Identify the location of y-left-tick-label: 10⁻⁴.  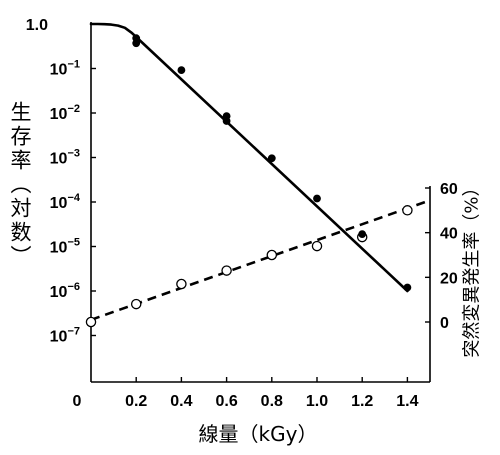
(65, 202).